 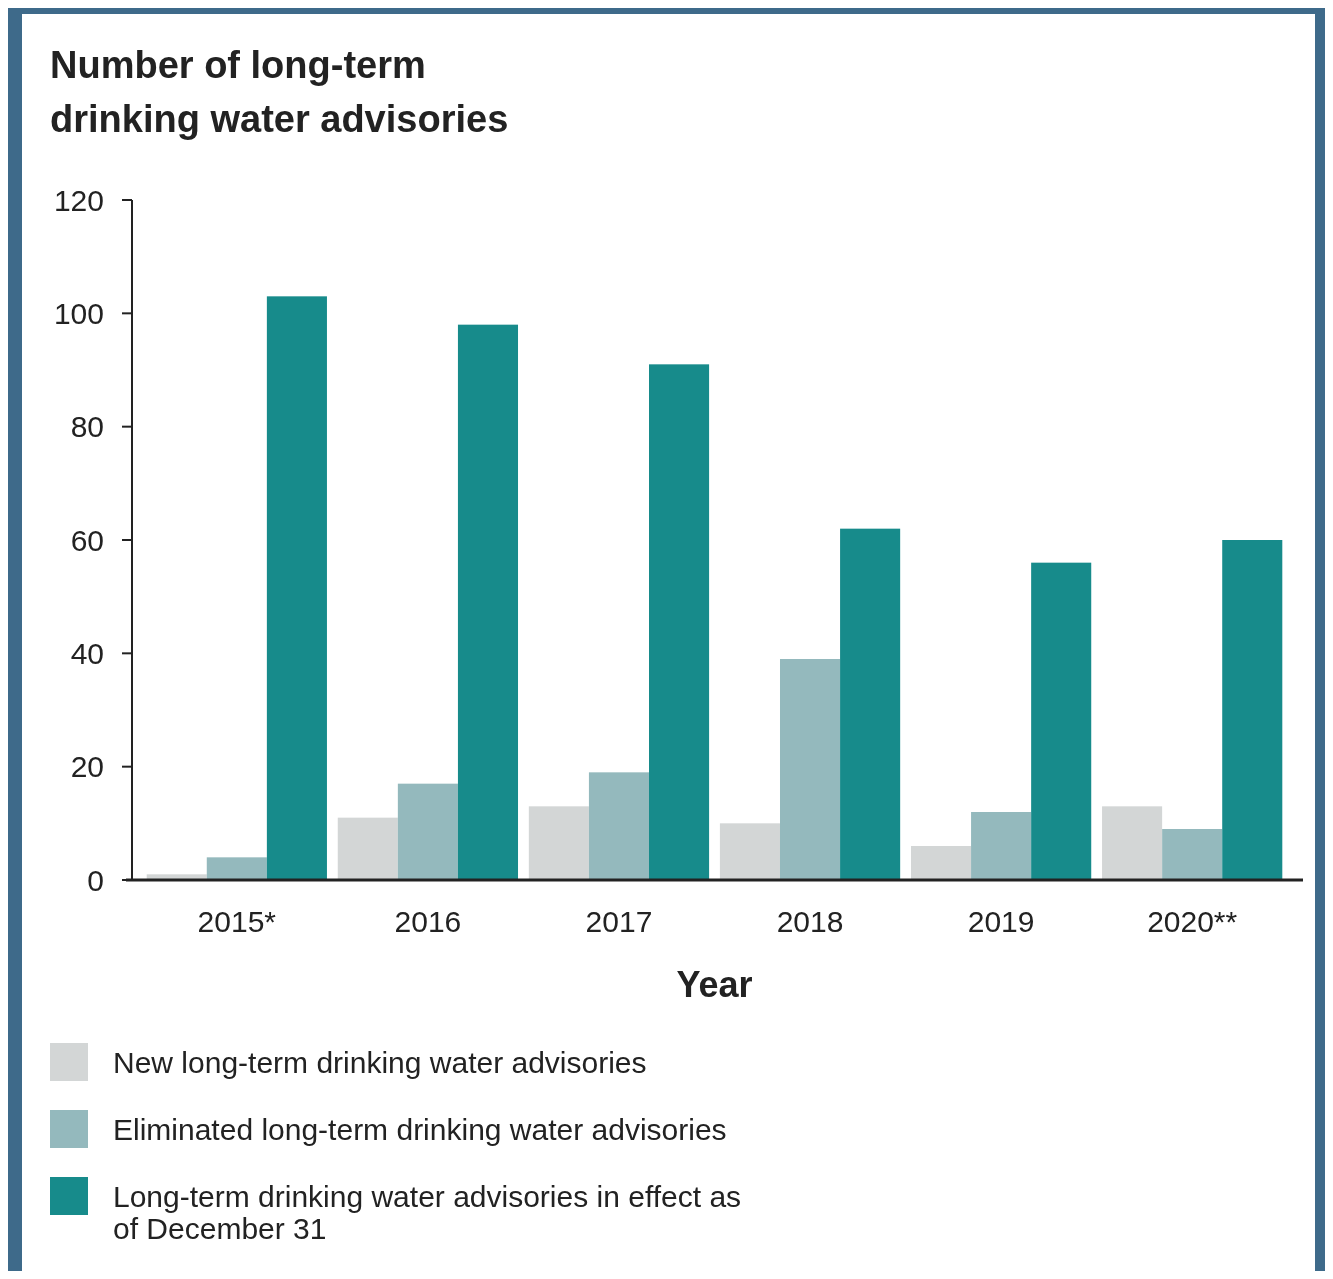 I want to click on x-tick-label: 2018, so click(x=810, y=921).